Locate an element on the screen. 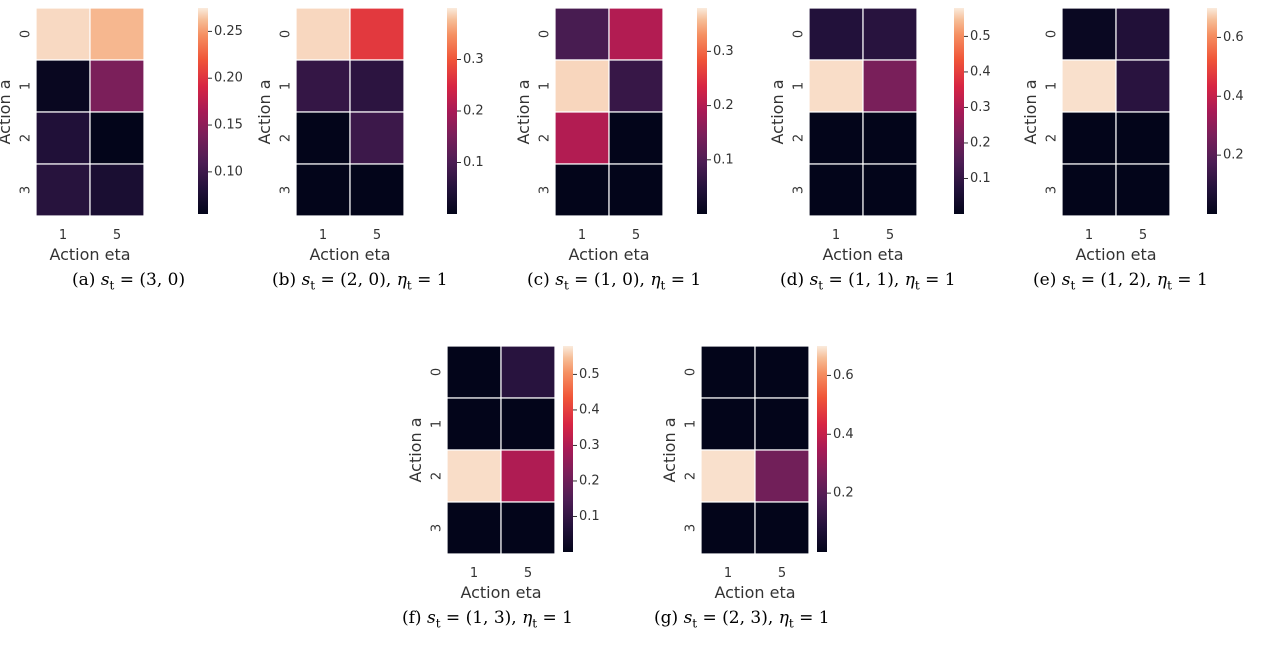 This screenshot has height=652, width=1268. panel-caption: (c) st = (1, 0), ηt = 1 is located at coordinates (614, 281).